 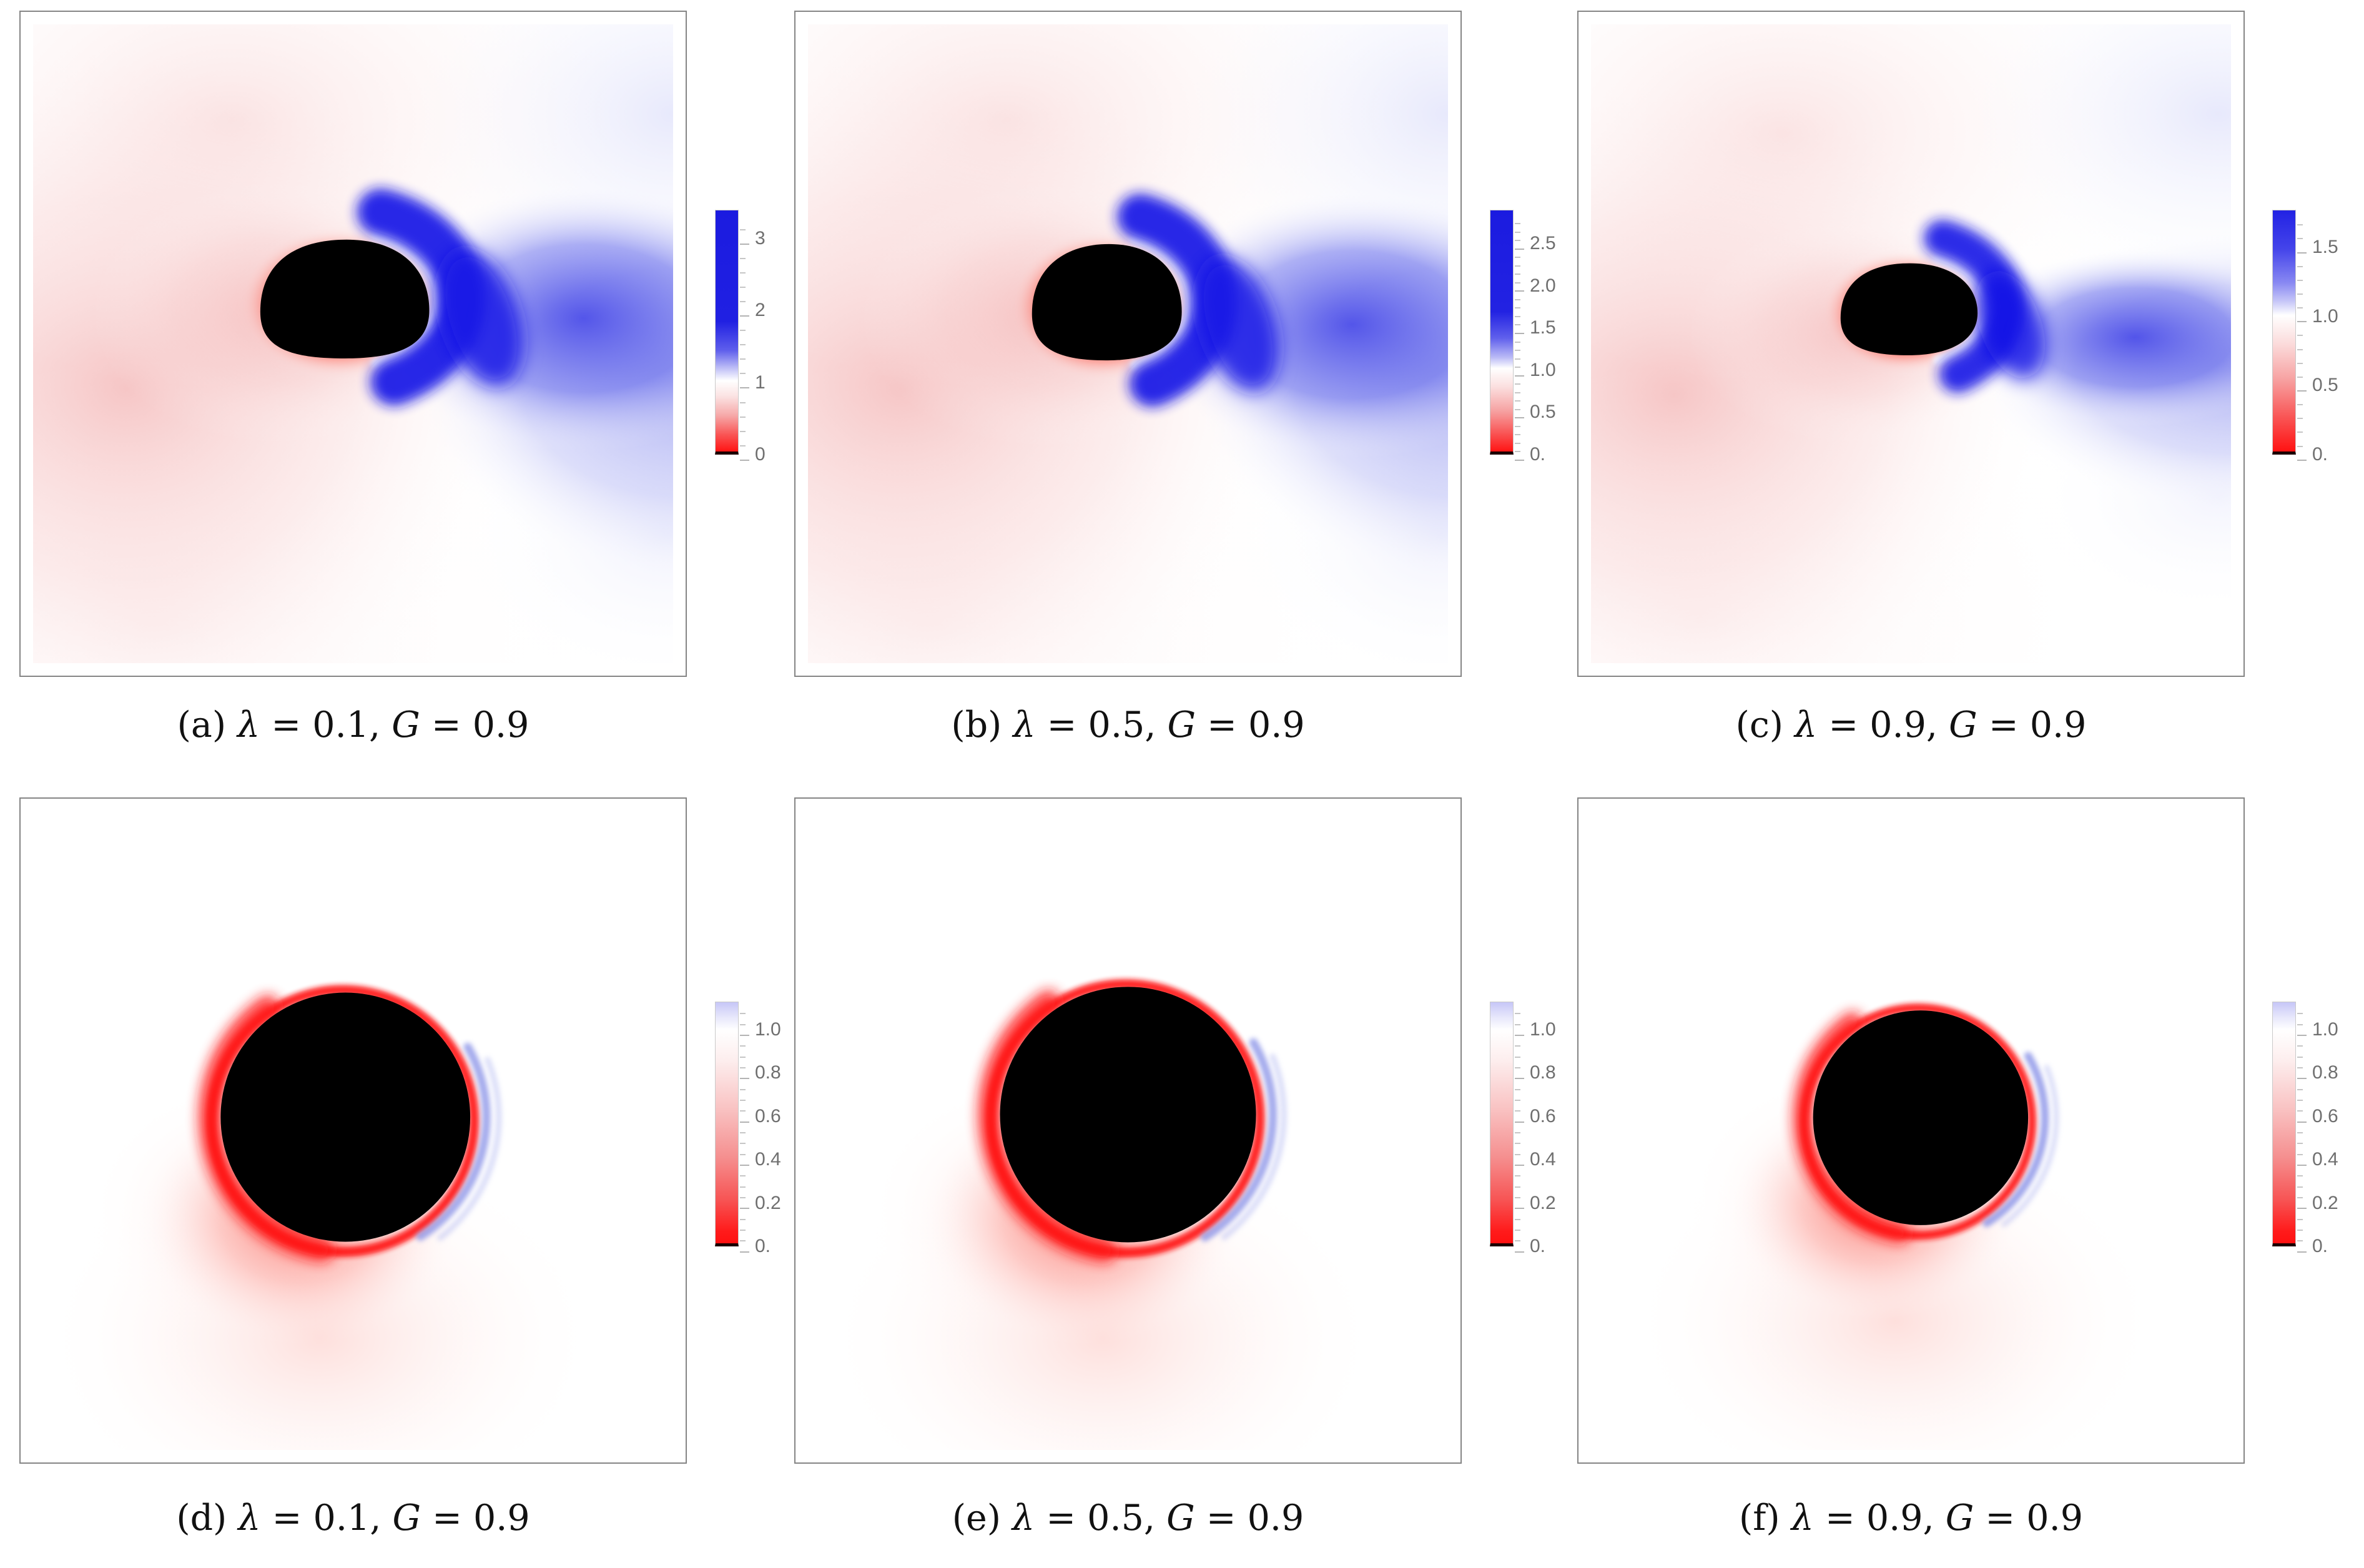 What do you see at coordinates (1911, 344) in the screenshot?
I see `panel-c` at bounding box center [1911, 344].